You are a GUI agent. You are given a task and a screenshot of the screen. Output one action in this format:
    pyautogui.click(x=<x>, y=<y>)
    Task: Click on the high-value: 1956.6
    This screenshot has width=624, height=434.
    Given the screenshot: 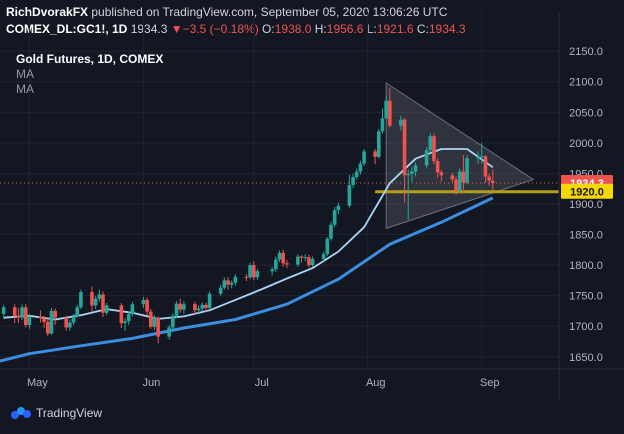 What is the action you would take?
    pyautogui.click(x=345, y=29)
    